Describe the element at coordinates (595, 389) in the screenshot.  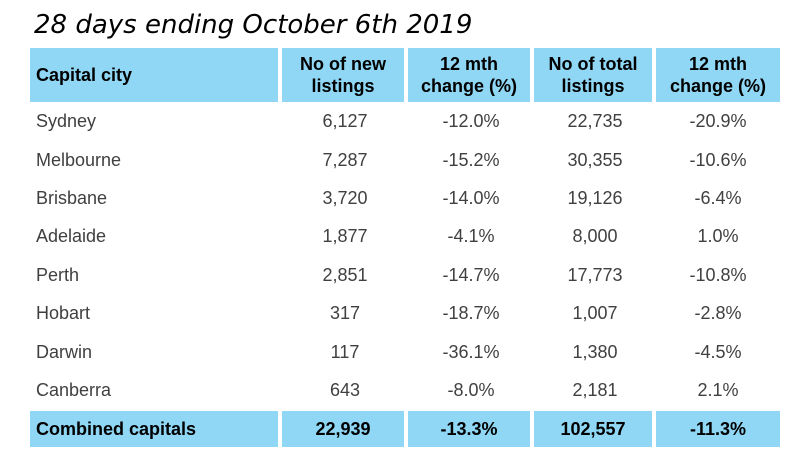
I see `cell-total-listings: 2,181` at that location.